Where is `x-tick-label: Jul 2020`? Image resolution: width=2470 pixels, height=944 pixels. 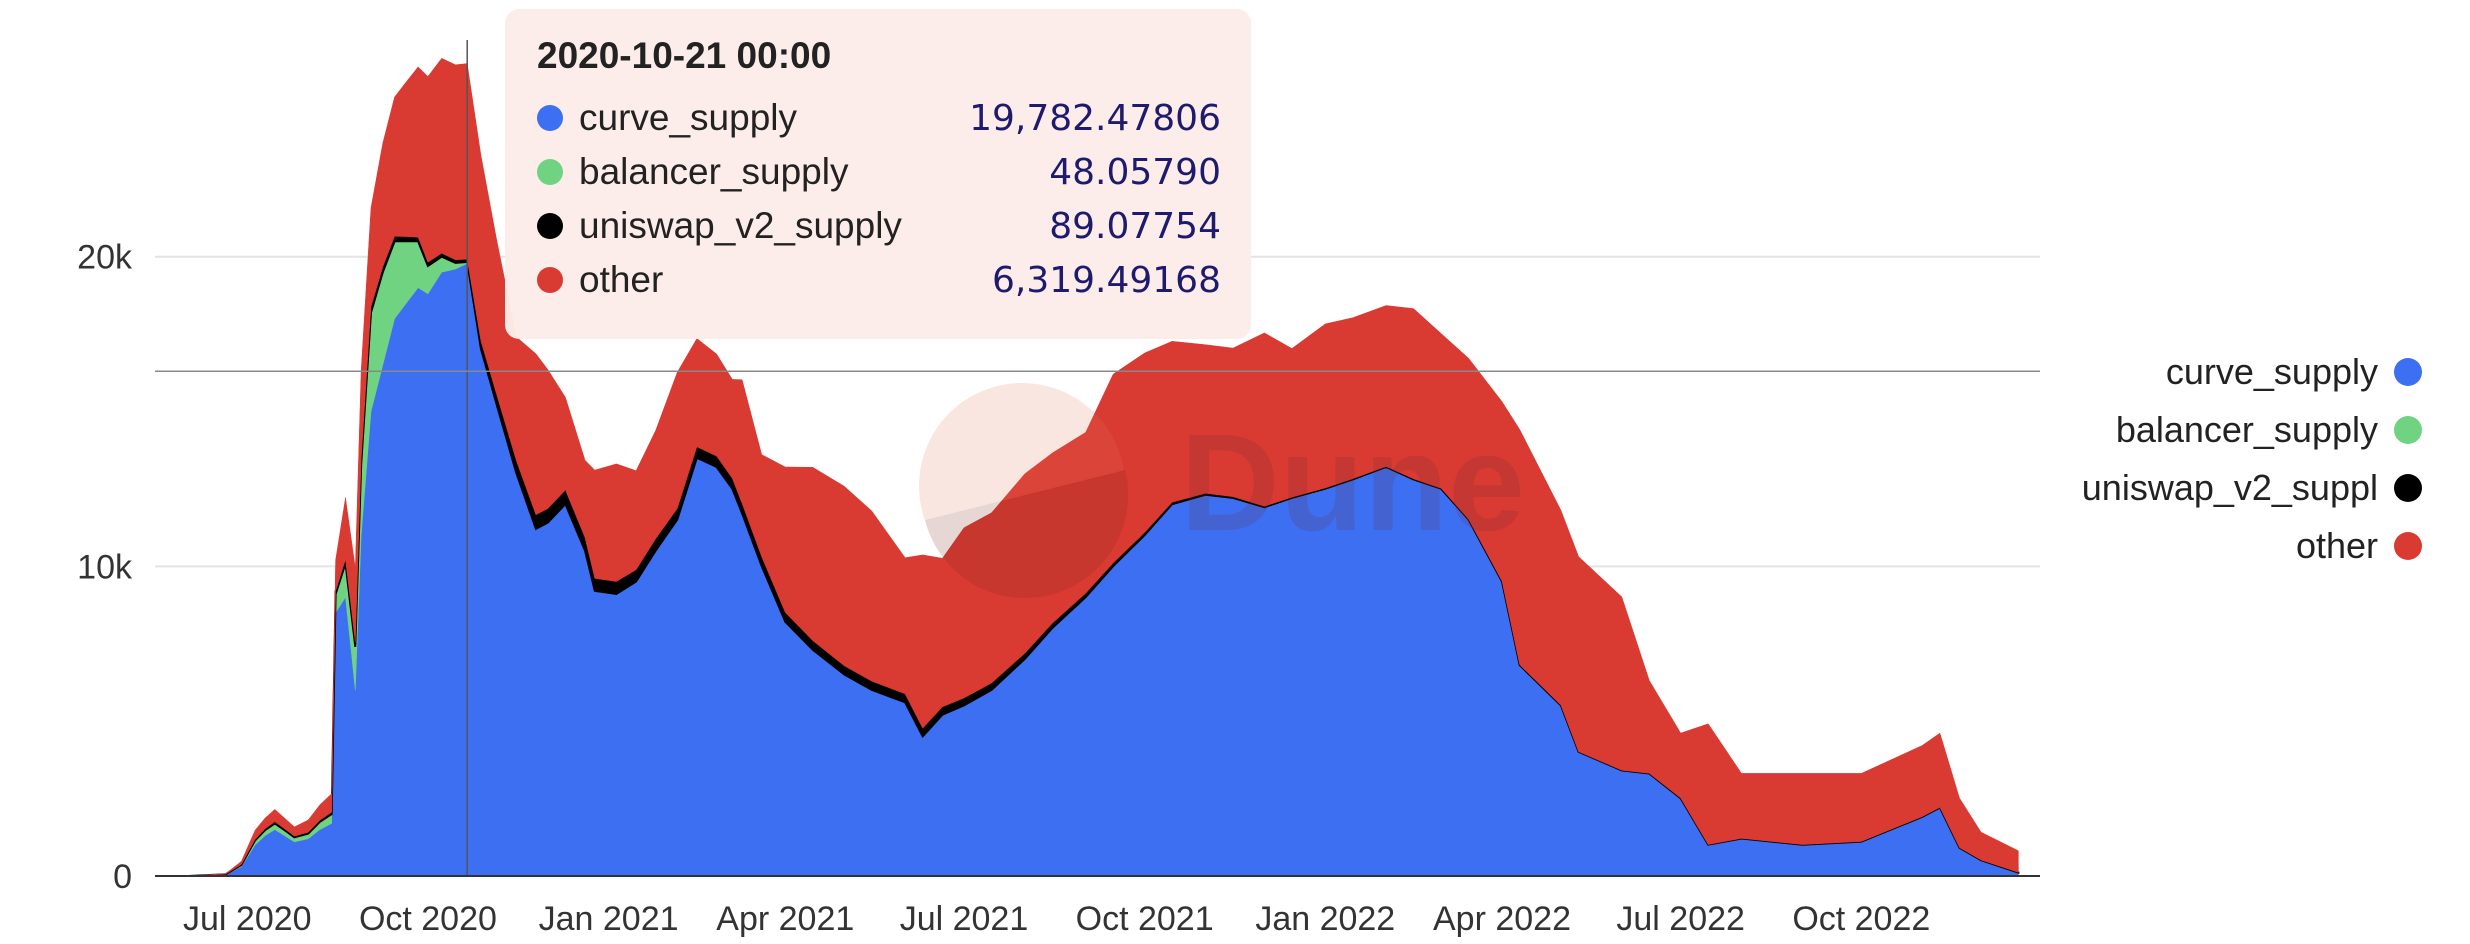 x-tick-label: Jul 2020 is located at coordinates (247, 919).